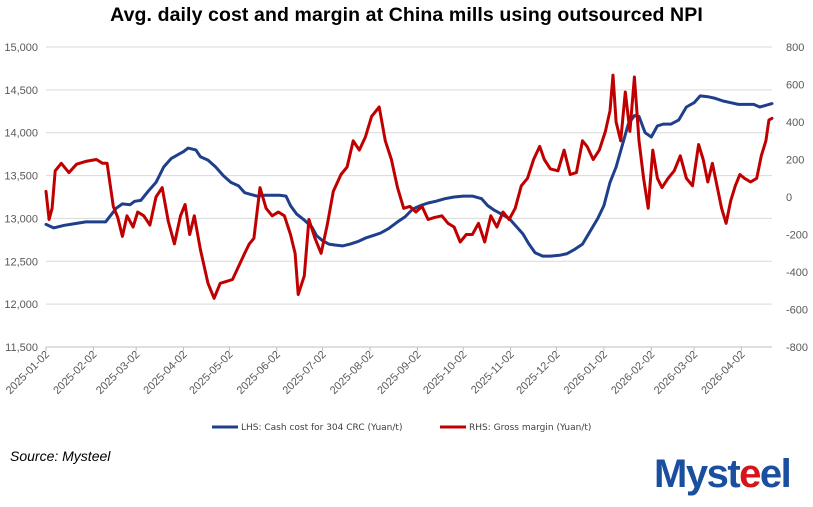 The width and height of the screenshot is (813, 507). I want to click on mysteel-logo: Mysteel, so click(723, 474).